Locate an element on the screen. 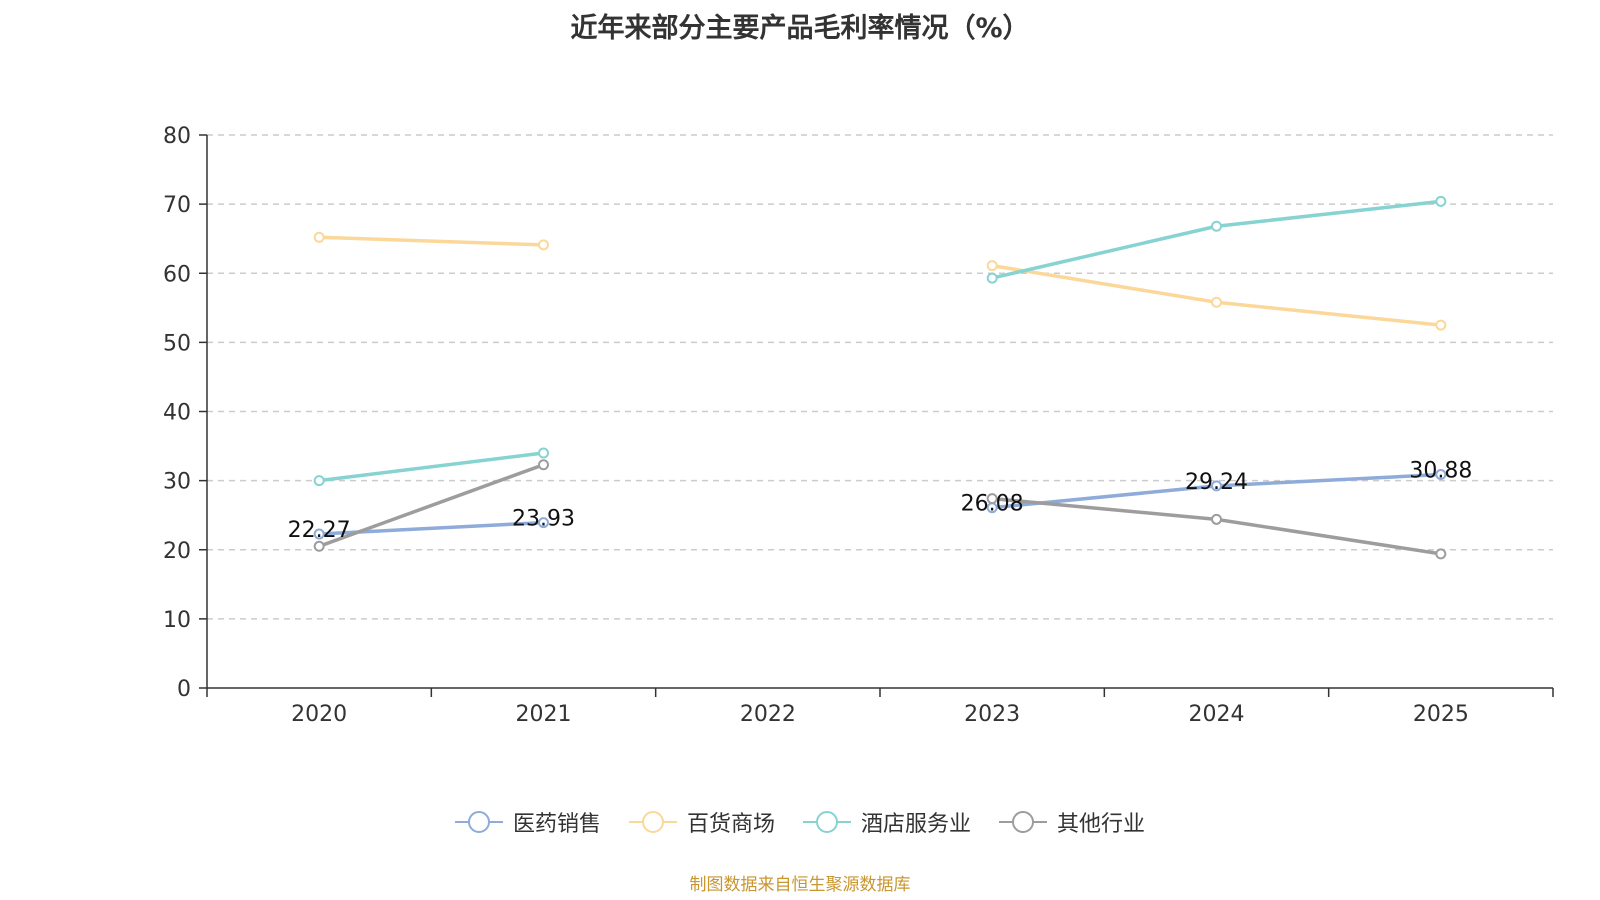 Image resolution: width=1600 pixels, height=900 pixels. legend-item: 酒店服务业 is located at coordinates (887, 822).